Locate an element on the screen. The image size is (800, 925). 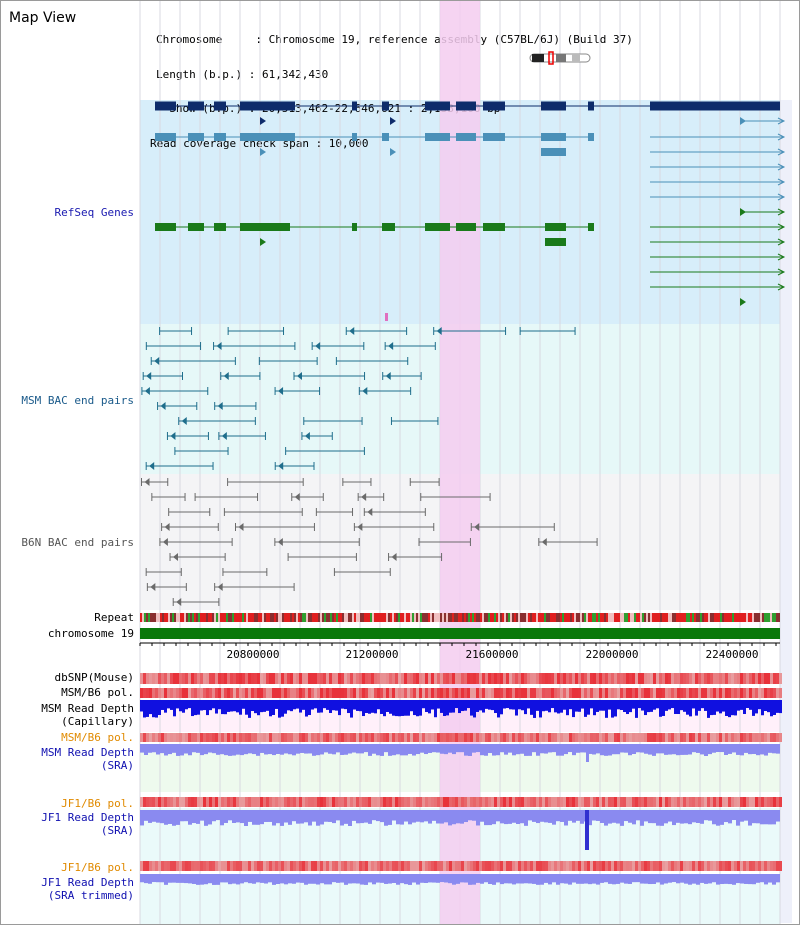
label-msm-b6-pol-sra: MSM/B6 pol. is located at coordinates (97, 737).